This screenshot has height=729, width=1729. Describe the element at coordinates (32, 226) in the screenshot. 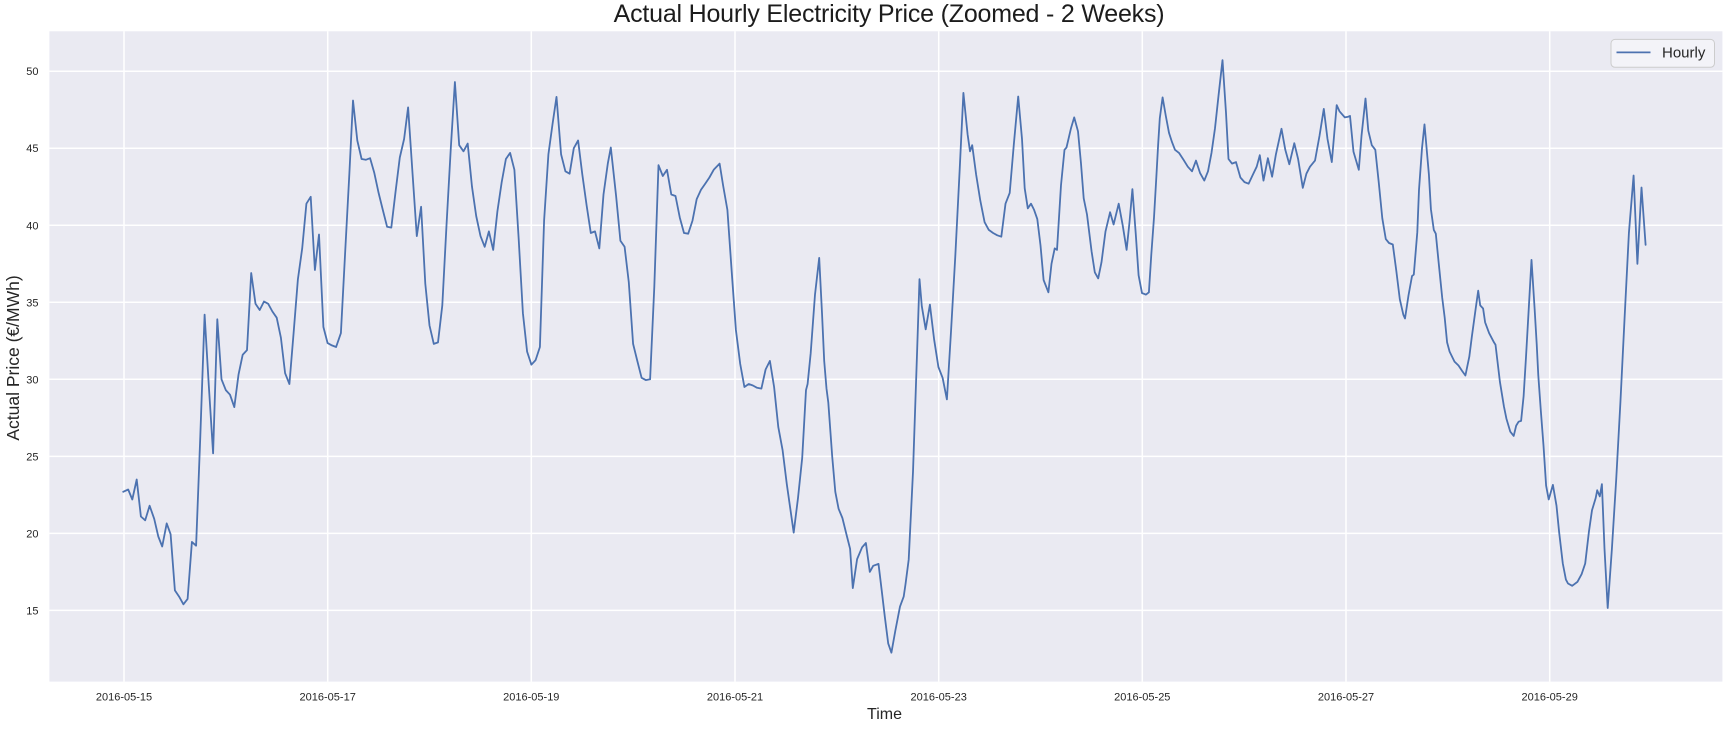

I see `svg-text: 40` at that location.